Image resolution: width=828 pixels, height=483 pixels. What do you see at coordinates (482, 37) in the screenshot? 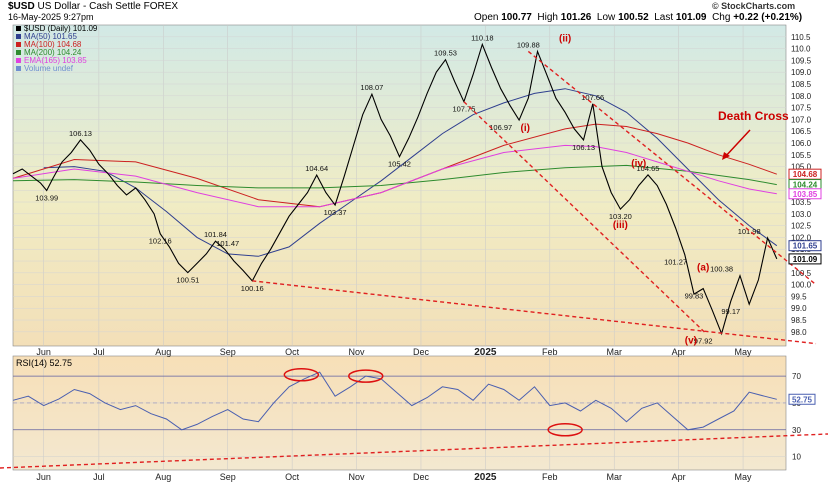
I see `price-point-label: 110.18` at bounding box center [482, 37].